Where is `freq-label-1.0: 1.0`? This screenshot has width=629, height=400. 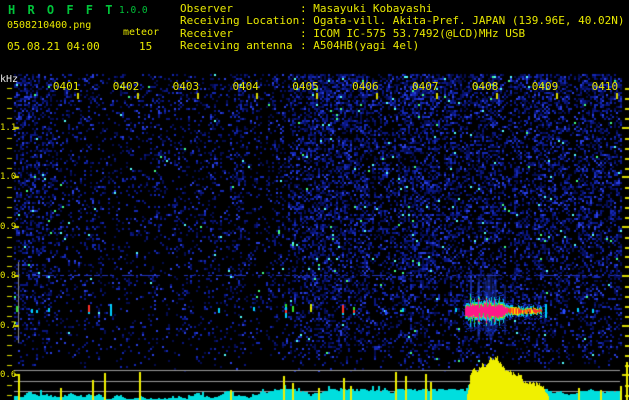
freq-label-1.0: 1.0 is located at coordinates (8, 177).